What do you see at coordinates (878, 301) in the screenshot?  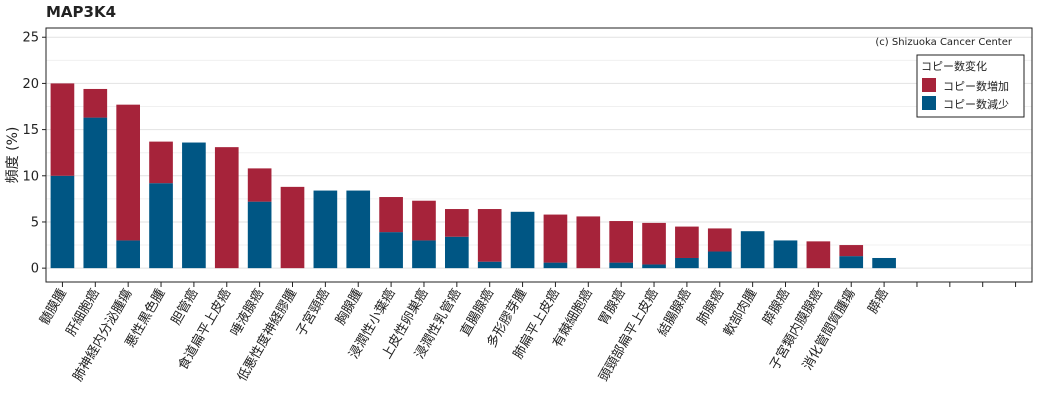 I see `x-tick-label: 膵癌` at bounding box center [878, 301].